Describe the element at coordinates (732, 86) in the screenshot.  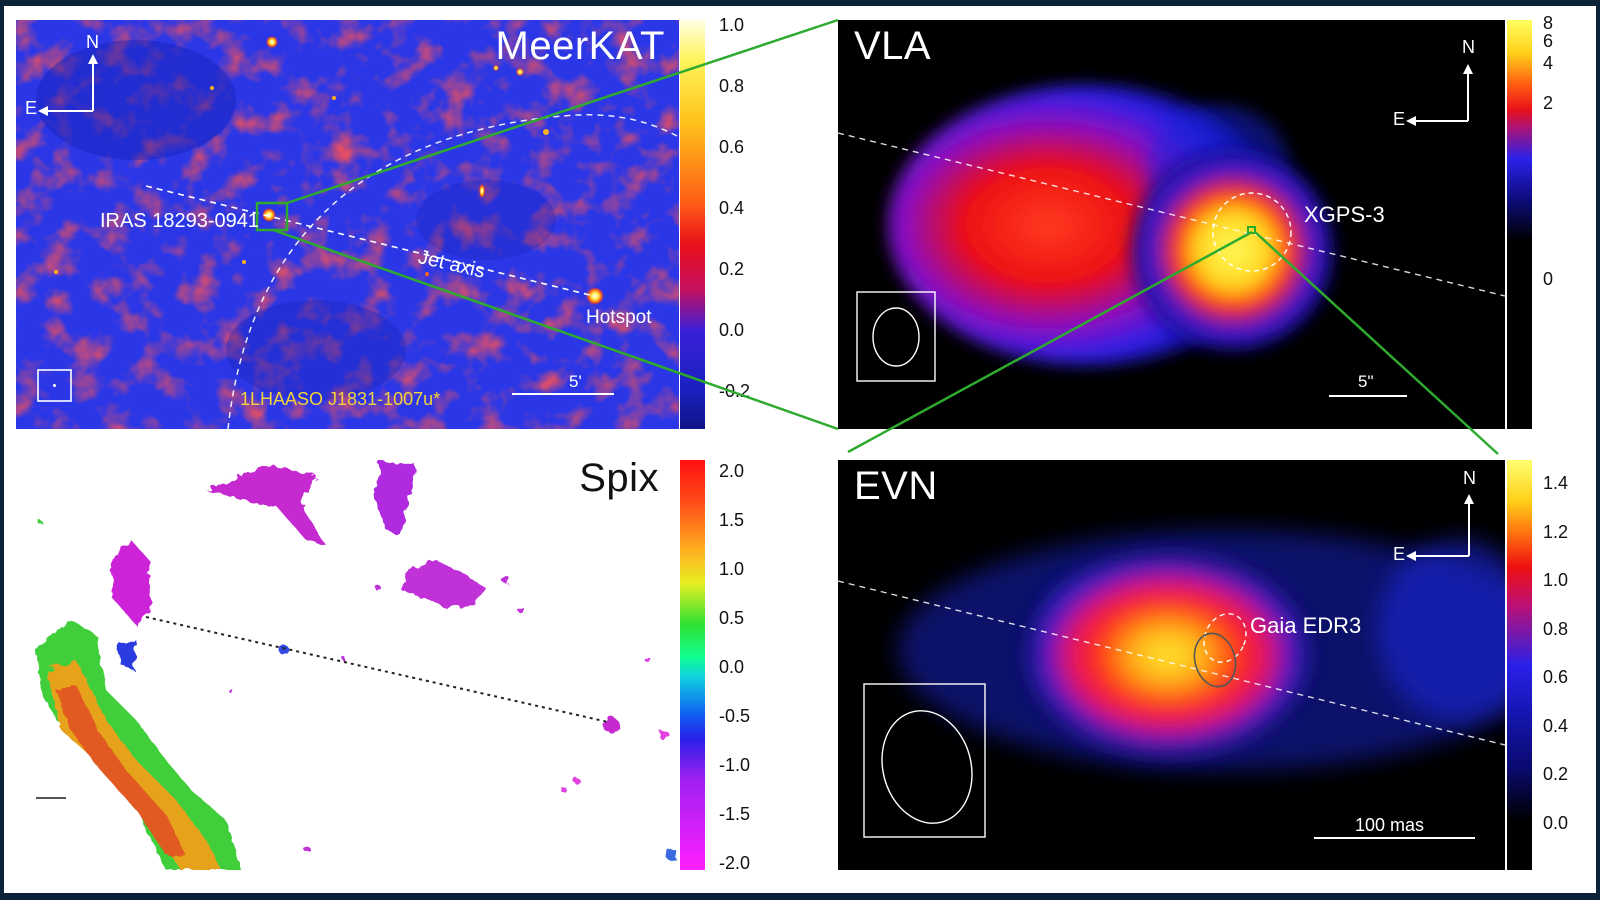
I see `meerkat-colorbar-tick: 0.8` at that location.